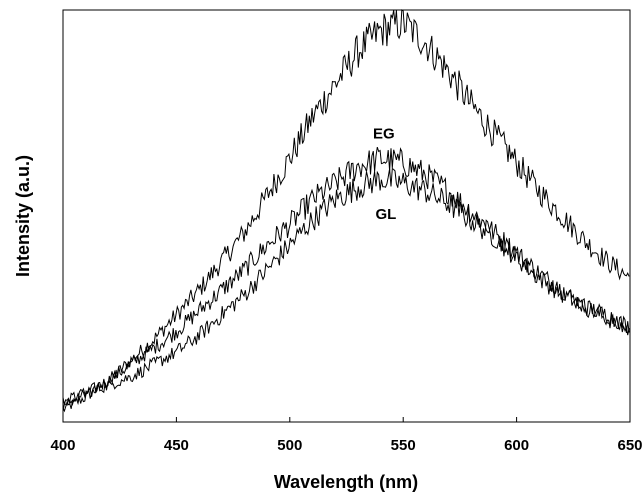 This screenshot has height=494, width=642. What do you see at coordinates (403, 445) in the screenshot?
I see `x-tick-label: 550` at bounding box center [403, 445].